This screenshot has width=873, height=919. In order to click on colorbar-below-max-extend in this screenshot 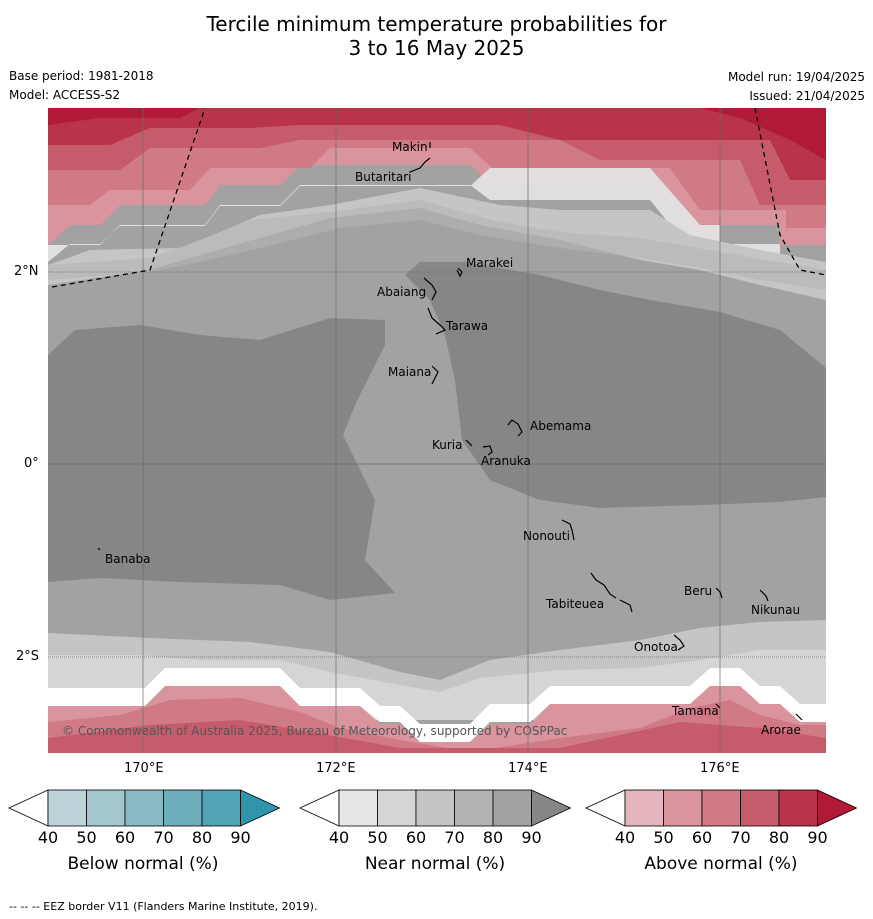, I will do `click(260, 808)`.